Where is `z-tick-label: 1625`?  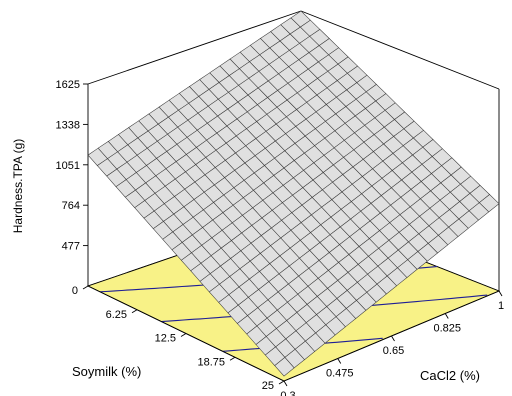 z-tick-label: 1625 is located at coordinates (68, 85).